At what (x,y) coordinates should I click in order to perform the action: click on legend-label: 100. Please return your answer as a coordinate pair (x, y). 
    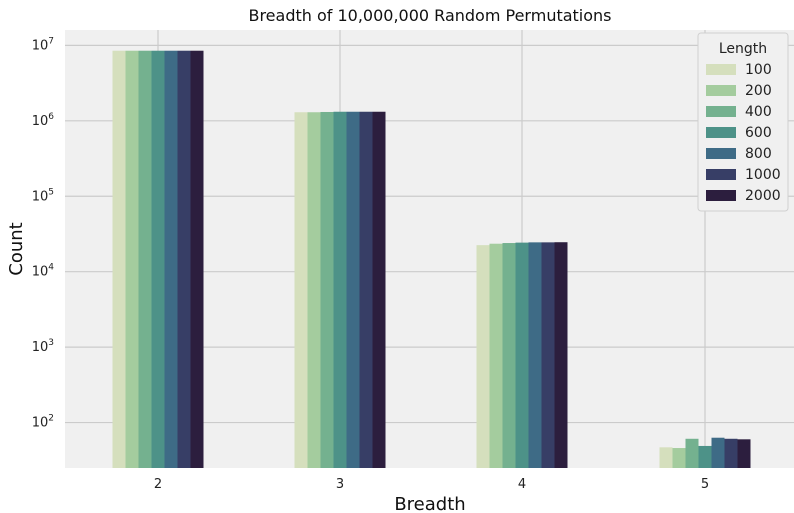
    Looking at the image, I should click on (758, 70).